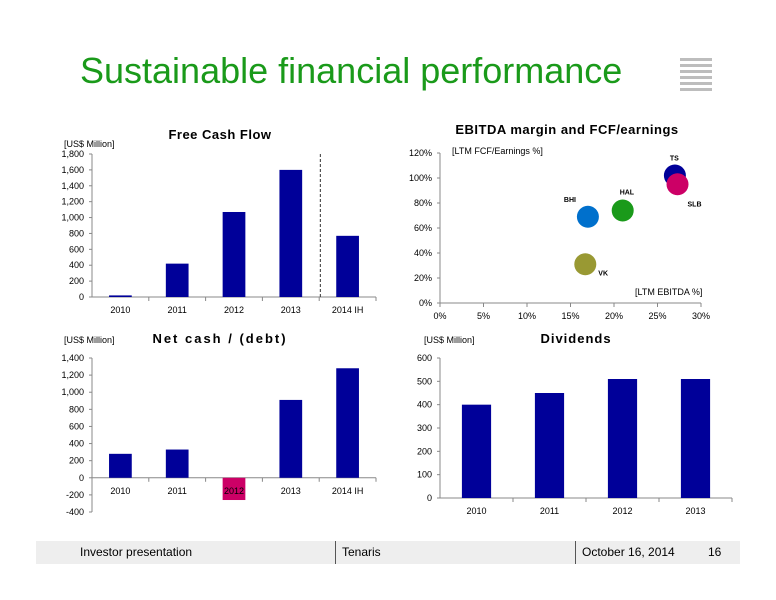  I want to click on point-hal-label: HAL, so click(627, 193).